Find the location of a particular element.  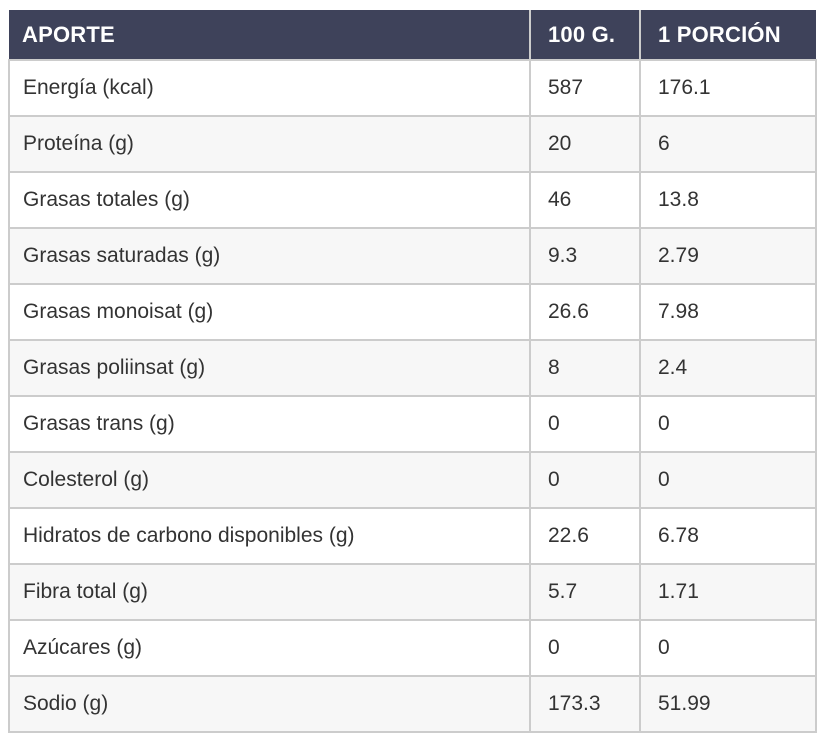

table-row: Azúcares (g) 0 0 is located at coordinates (412, 648).